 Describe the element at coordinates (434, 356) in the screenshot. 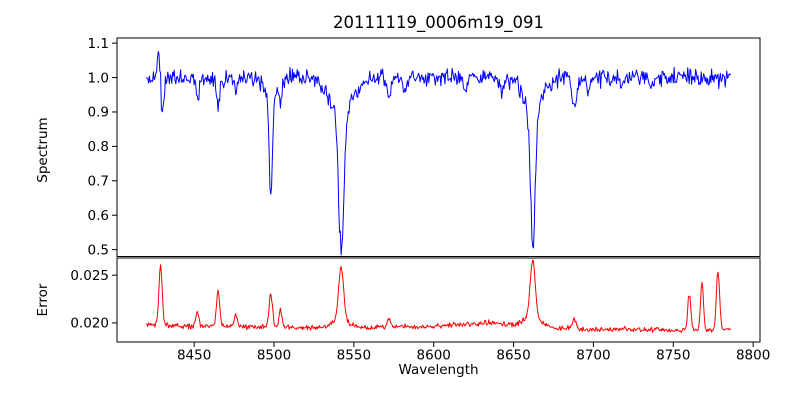

I see `x-tick-label: 8600` at that location.